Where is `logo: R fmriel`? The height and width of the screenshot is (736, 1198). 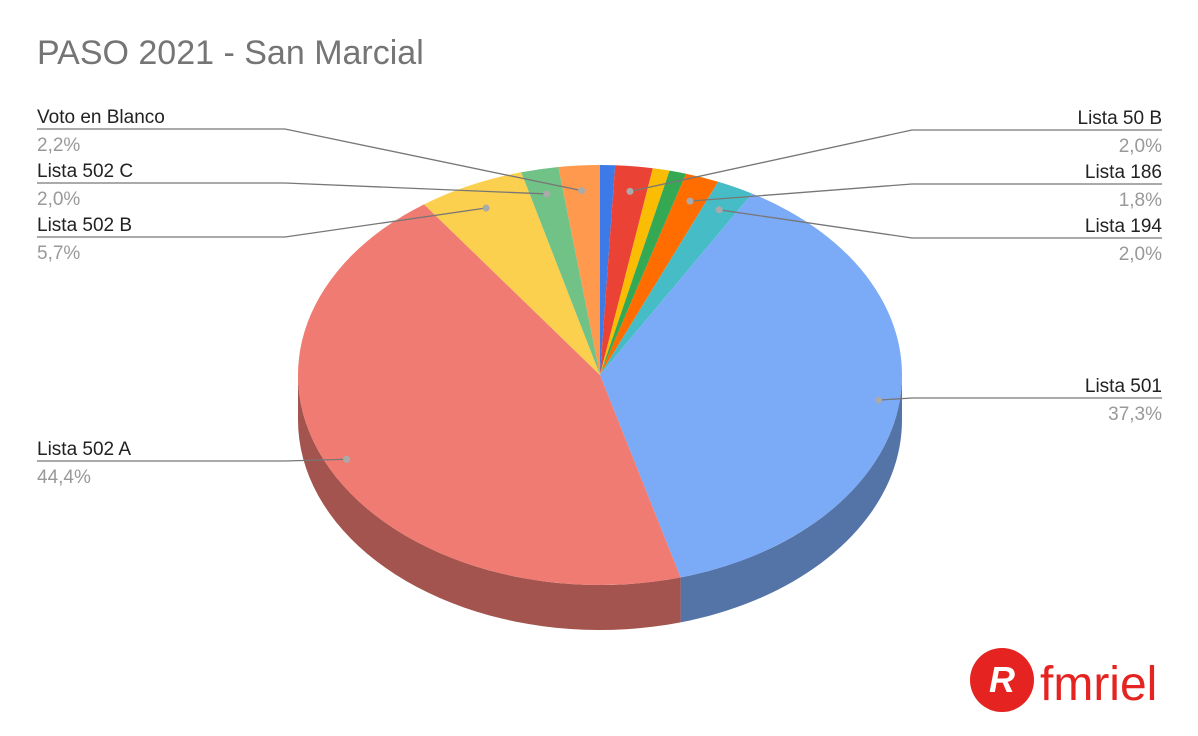
logo: R fmriel is located at coordinates (1063, 680).